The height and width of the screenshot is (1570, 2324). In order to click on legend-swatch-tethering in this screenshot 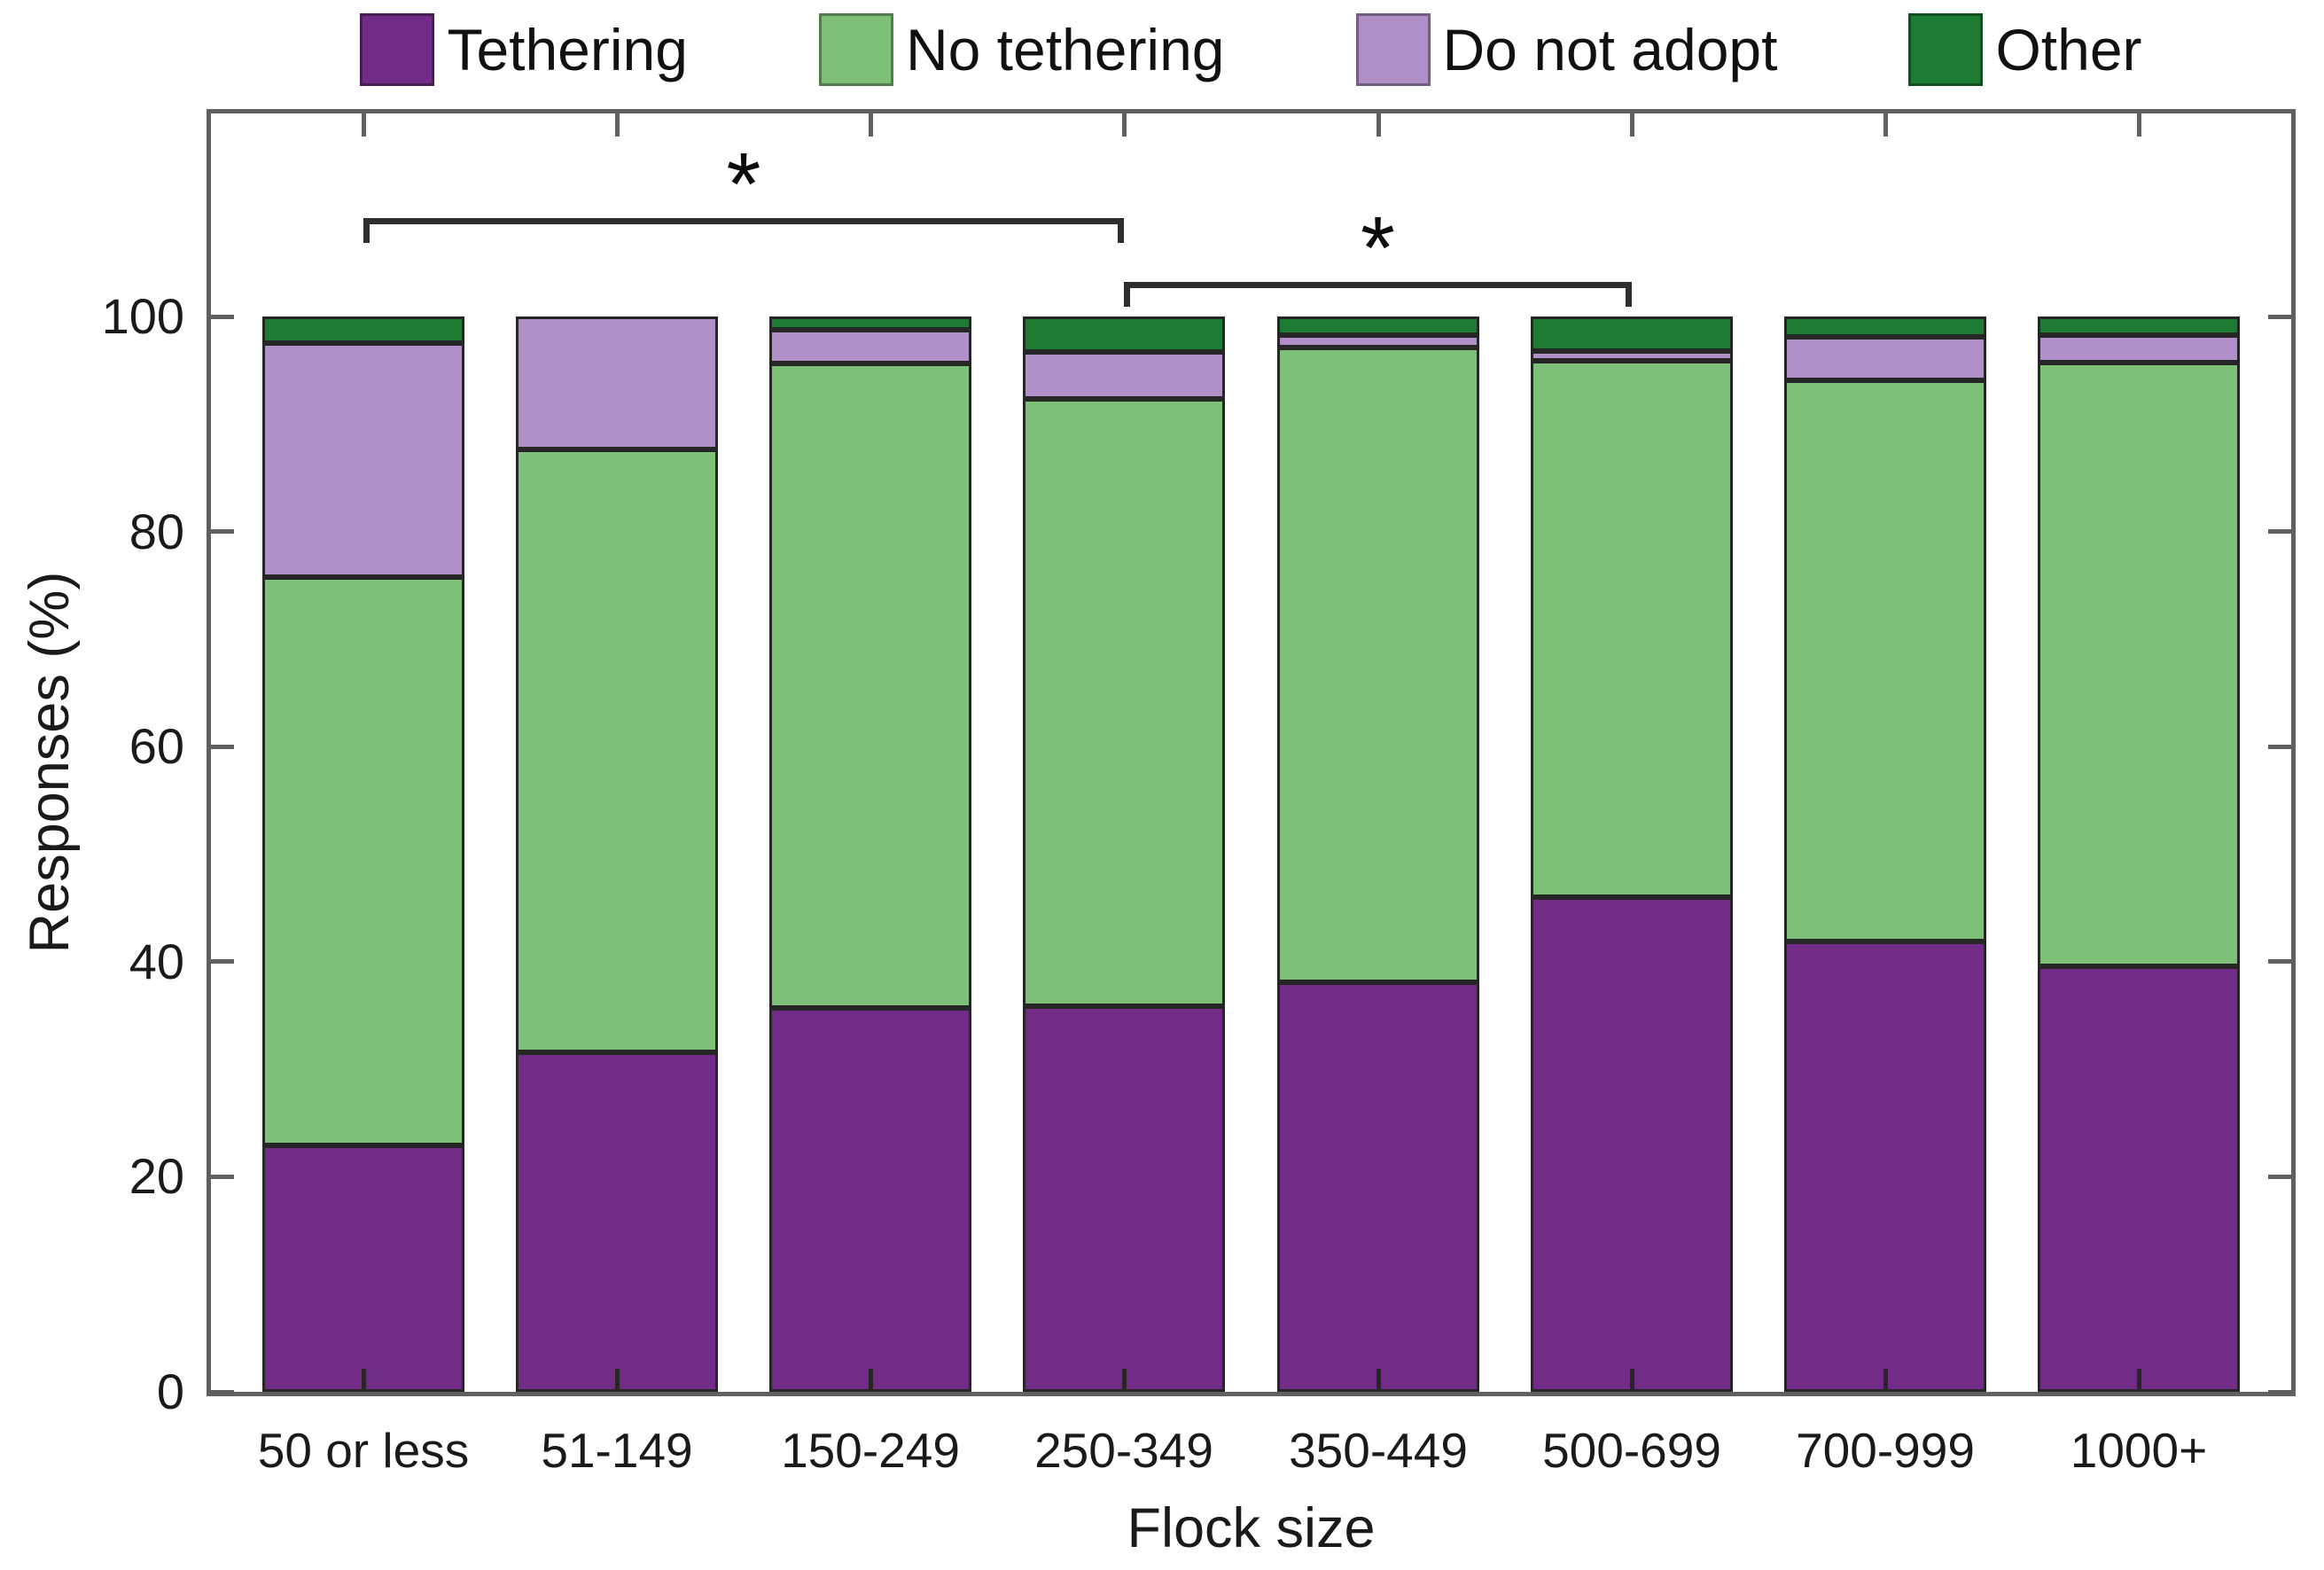, I will do `click(398, 49)`.